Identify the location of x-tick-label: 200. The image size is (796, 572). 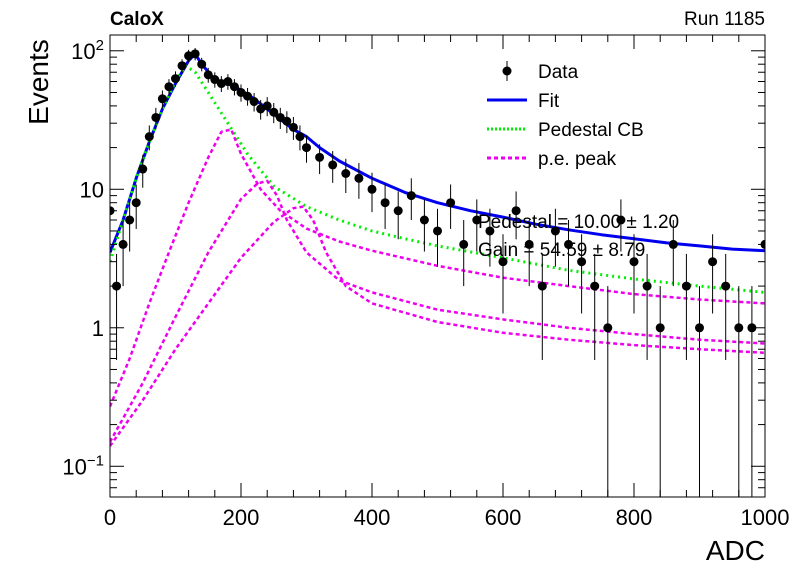
(241, 517).